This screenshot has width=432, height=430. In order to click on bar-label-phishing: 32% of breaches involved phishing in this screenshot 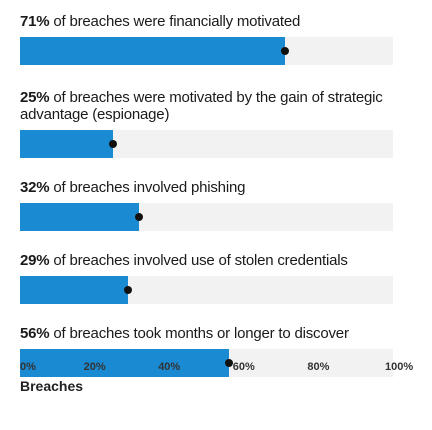, I will do `click(215, 187)`.